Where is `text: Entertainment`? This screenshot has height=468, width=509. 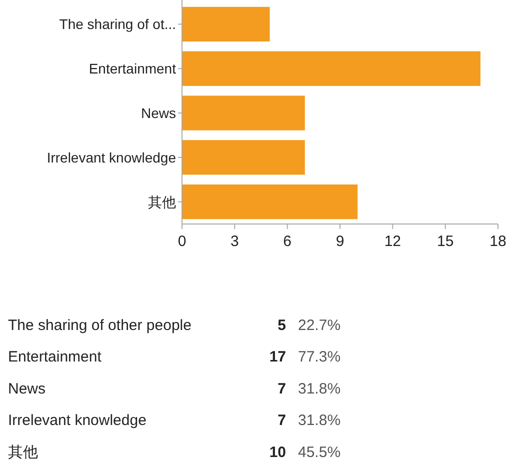 text: Entertainment is located at coordinates (55, 357).